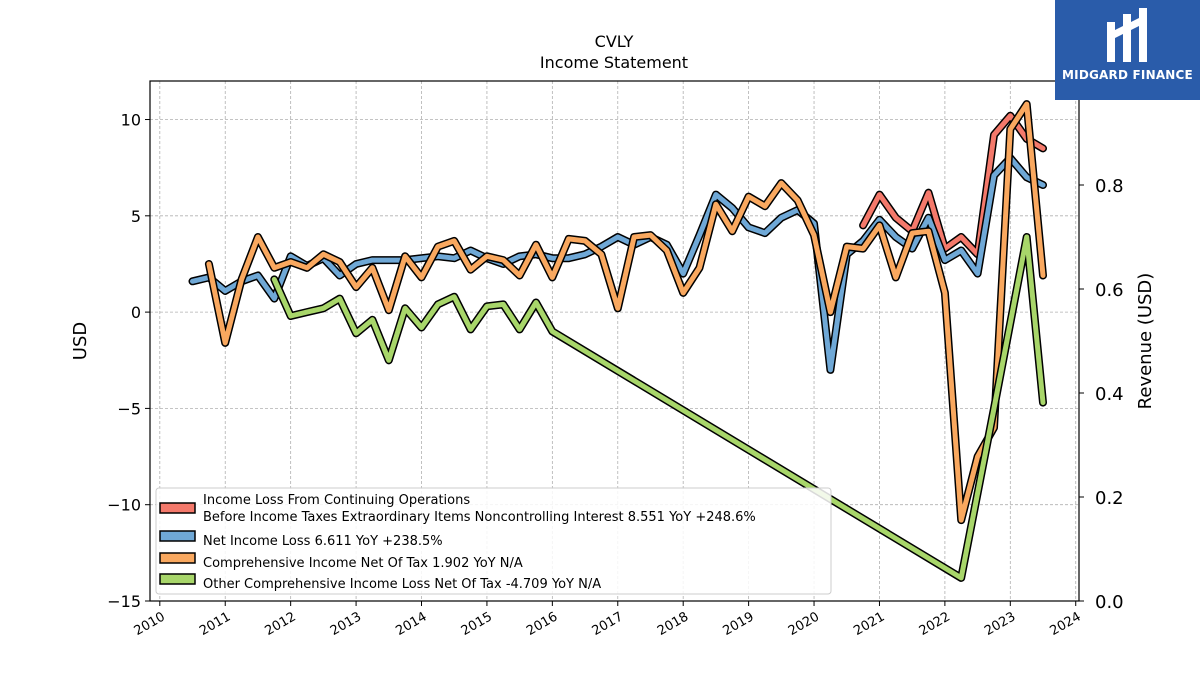  What do you see at coordinates (1109, 394) in the screenshot?
I see `y-tick-label-right: 0.4` at bounding box center [1109, 394].